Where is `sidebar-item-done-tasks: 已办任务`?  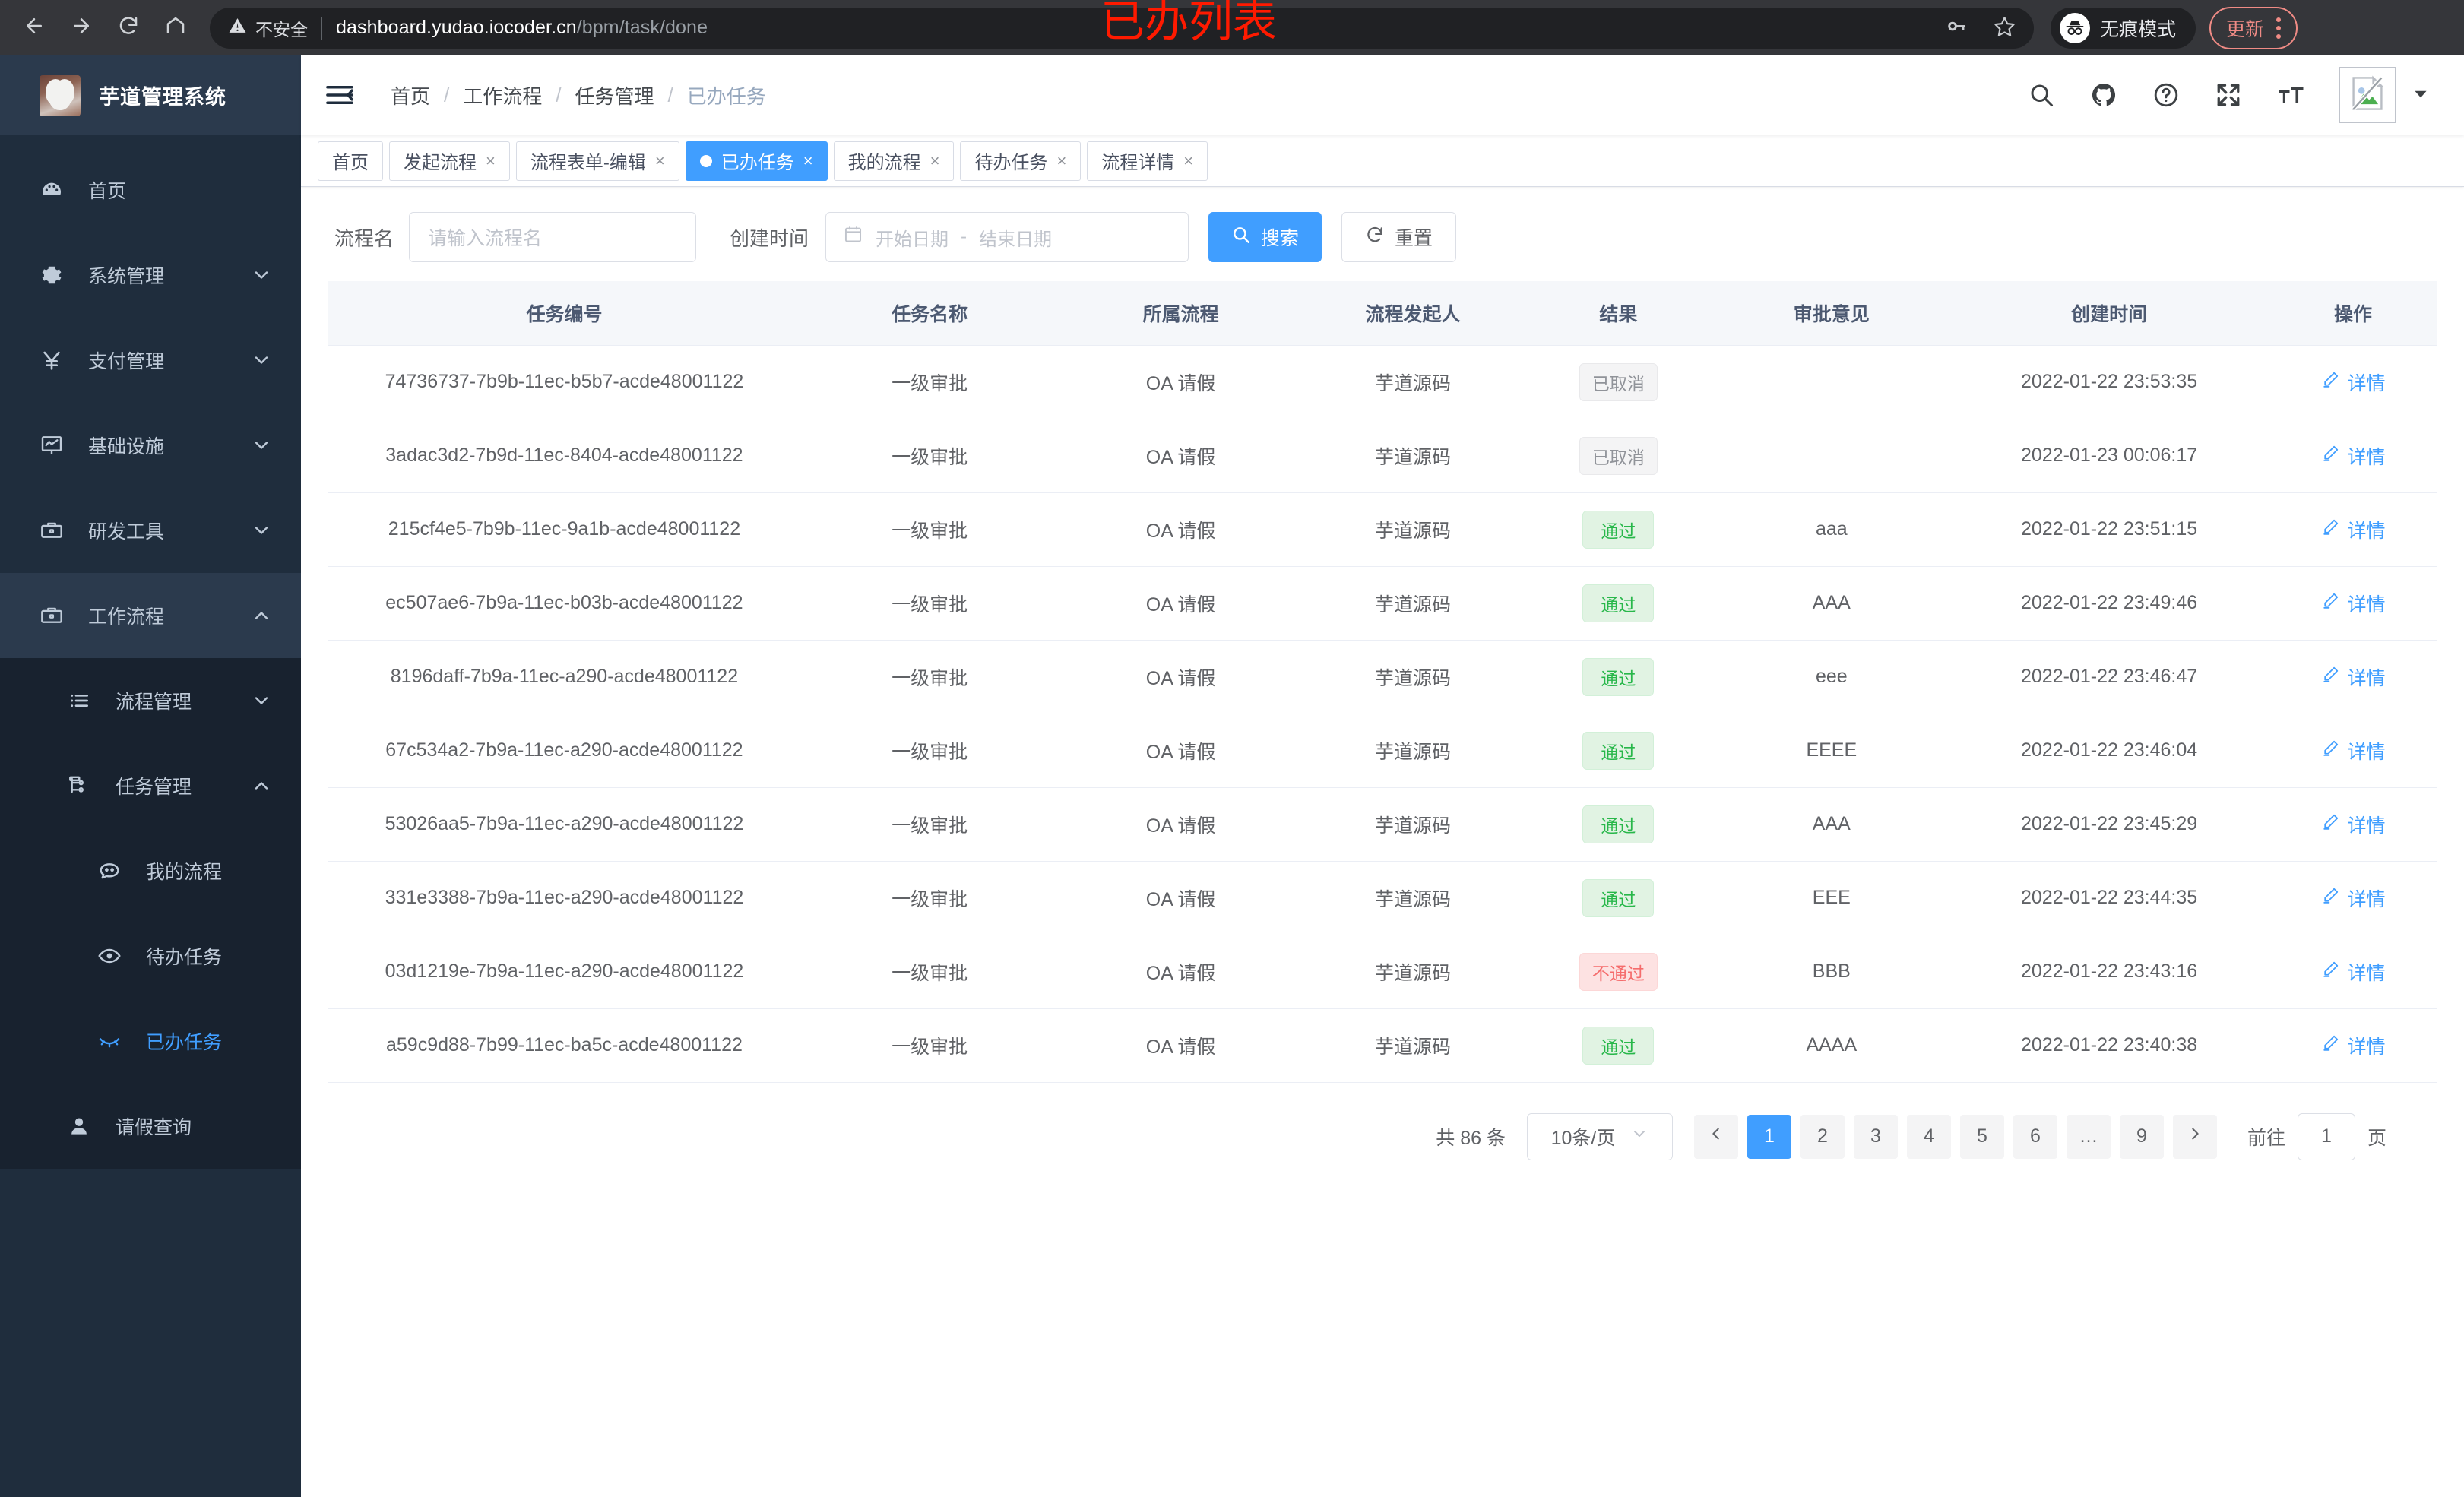 sidebar-item-done-tasks: 已办任务 is located at coordinates (150, 1041).